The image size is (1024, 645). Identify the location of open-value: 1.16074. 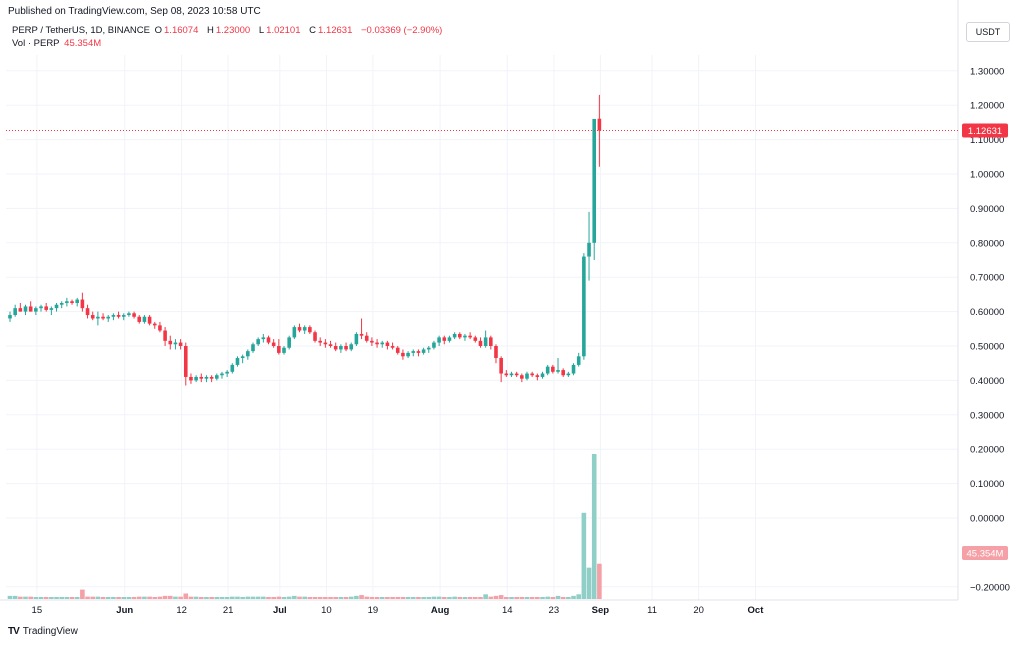
(181, 30).